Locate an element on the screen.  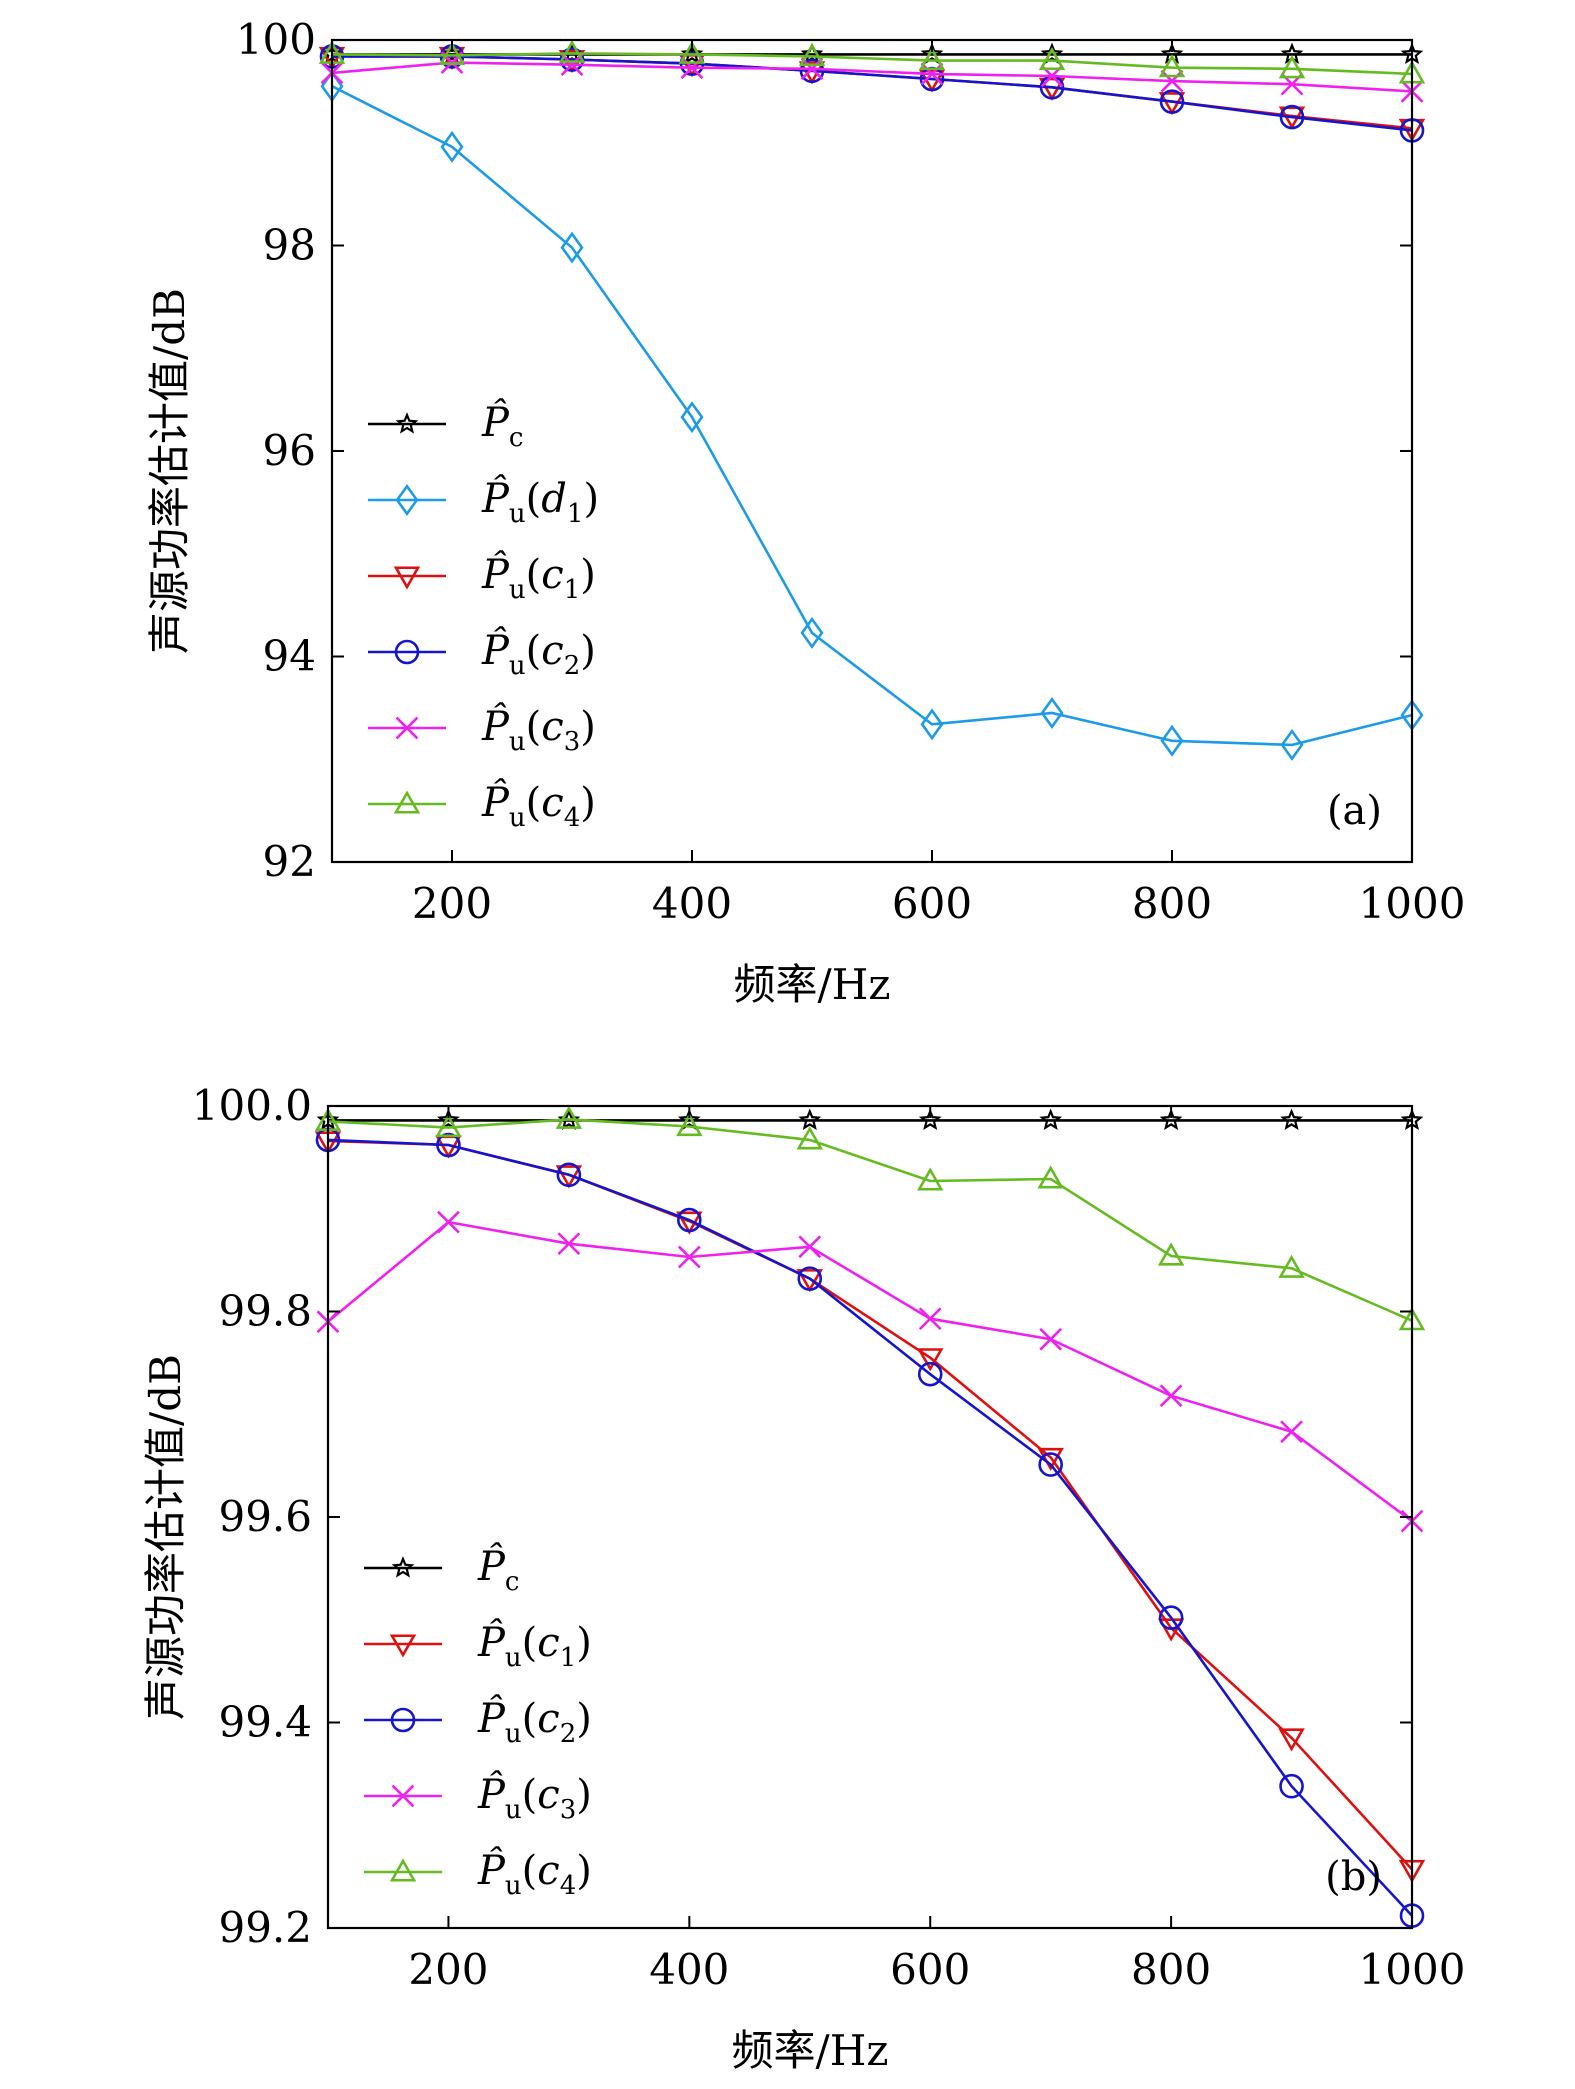
legend-entry: P̂u(c1) is located at coordinates (478, 1646).